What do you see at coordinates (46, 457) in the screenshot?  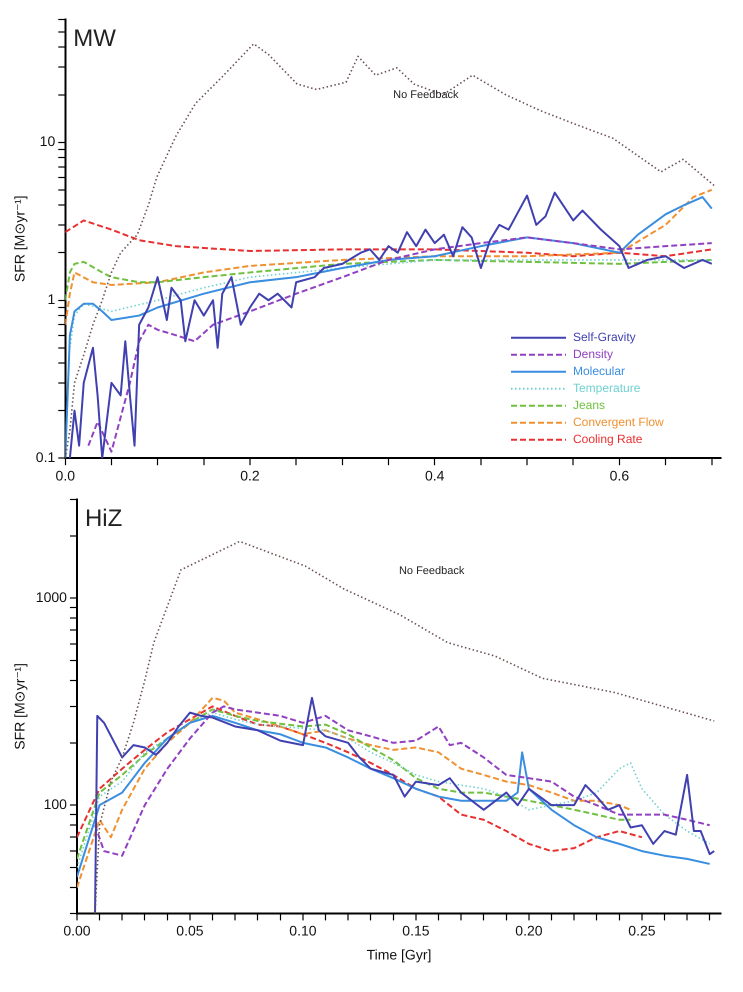 I see `y-tick-label: 0.1` at bounding box center [46, 457].